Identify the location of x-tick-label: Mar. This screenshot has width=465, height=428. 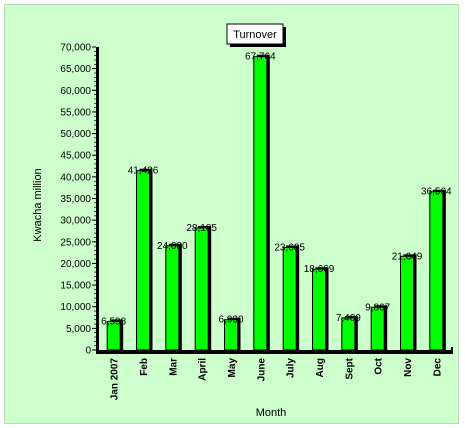
(173, 367).